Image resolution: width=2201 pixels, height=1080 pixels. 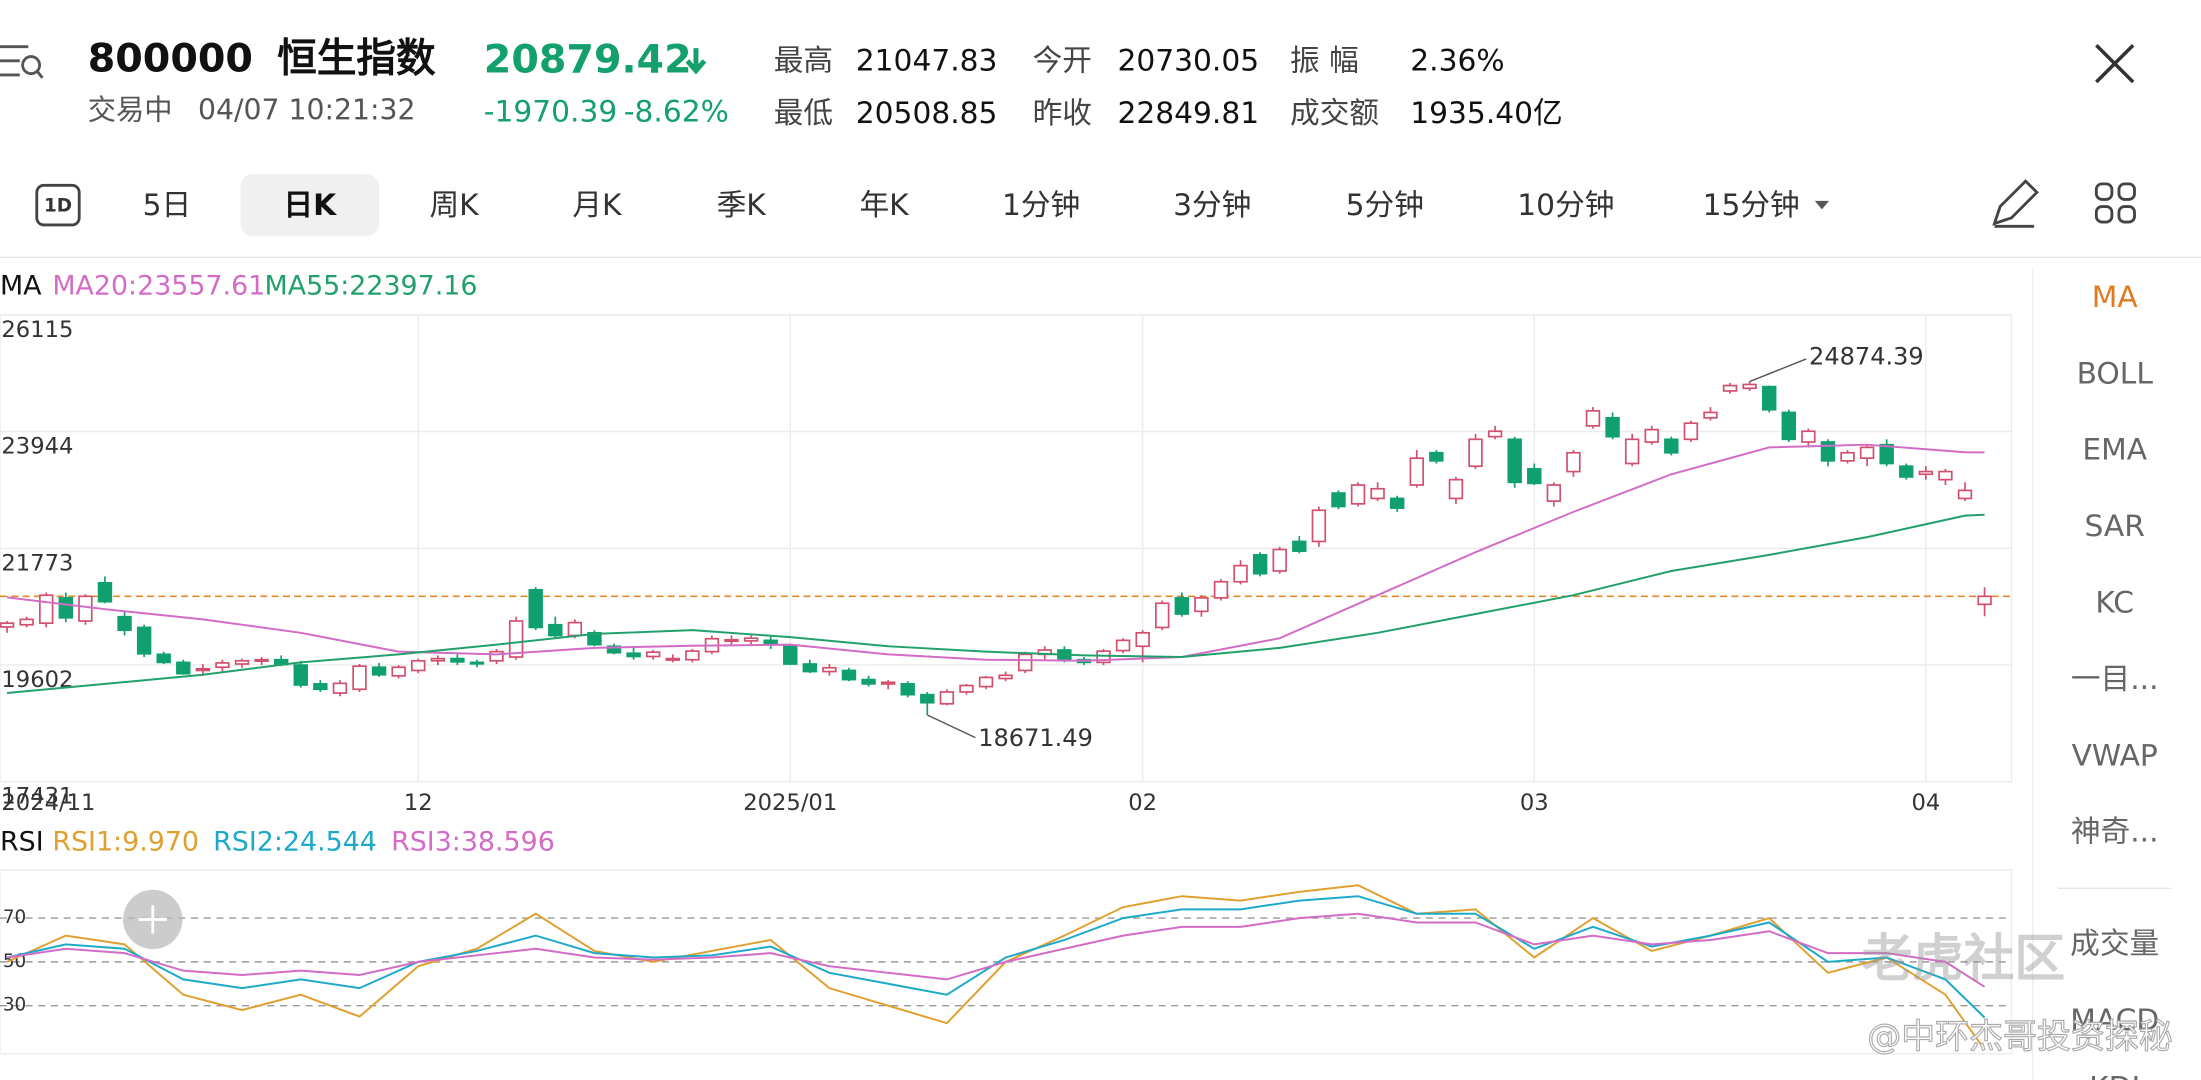 I want to click on side-item: MA, so click(x=2115, y=297).